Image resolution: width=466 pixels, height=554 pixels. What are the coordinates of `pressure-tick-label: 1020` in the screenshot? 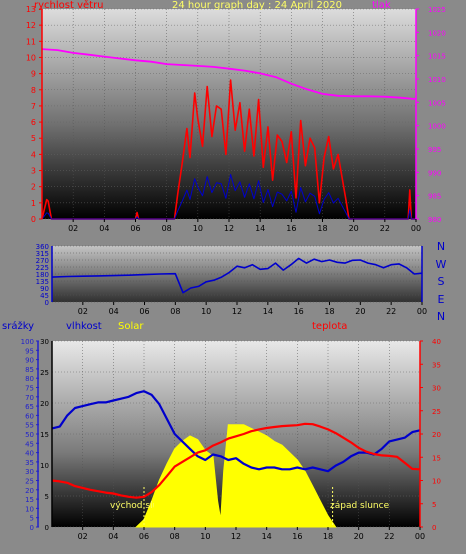 It's located at (437, 33).